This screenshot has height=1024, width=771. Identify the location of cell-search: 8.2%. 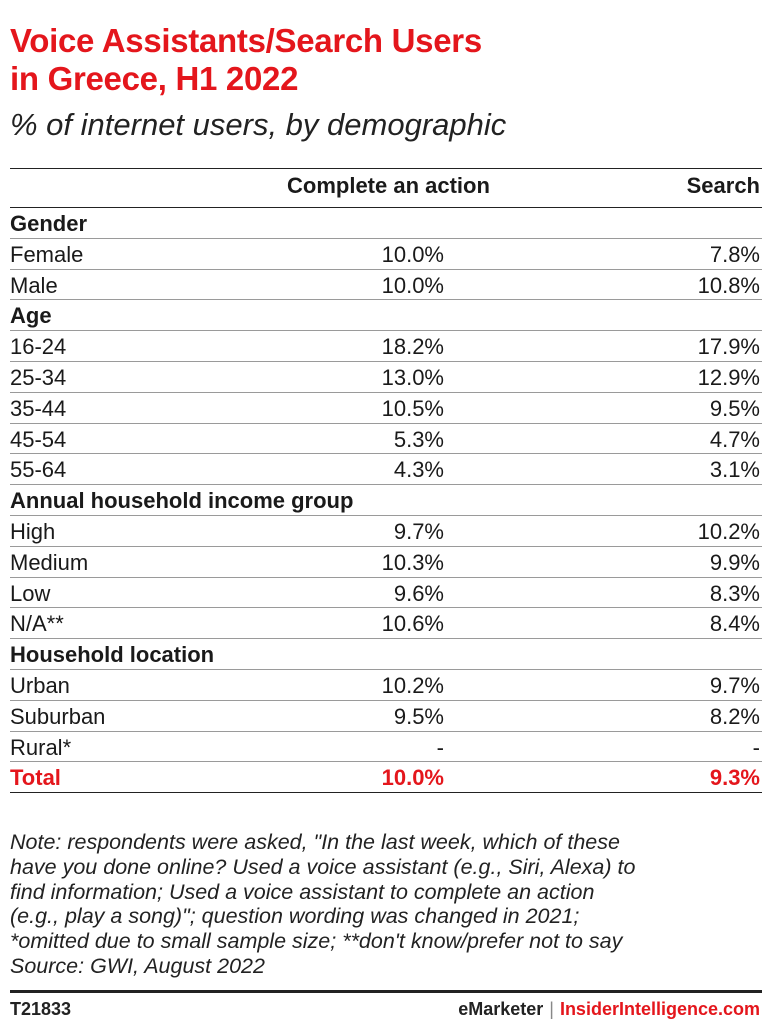
(734, 716).